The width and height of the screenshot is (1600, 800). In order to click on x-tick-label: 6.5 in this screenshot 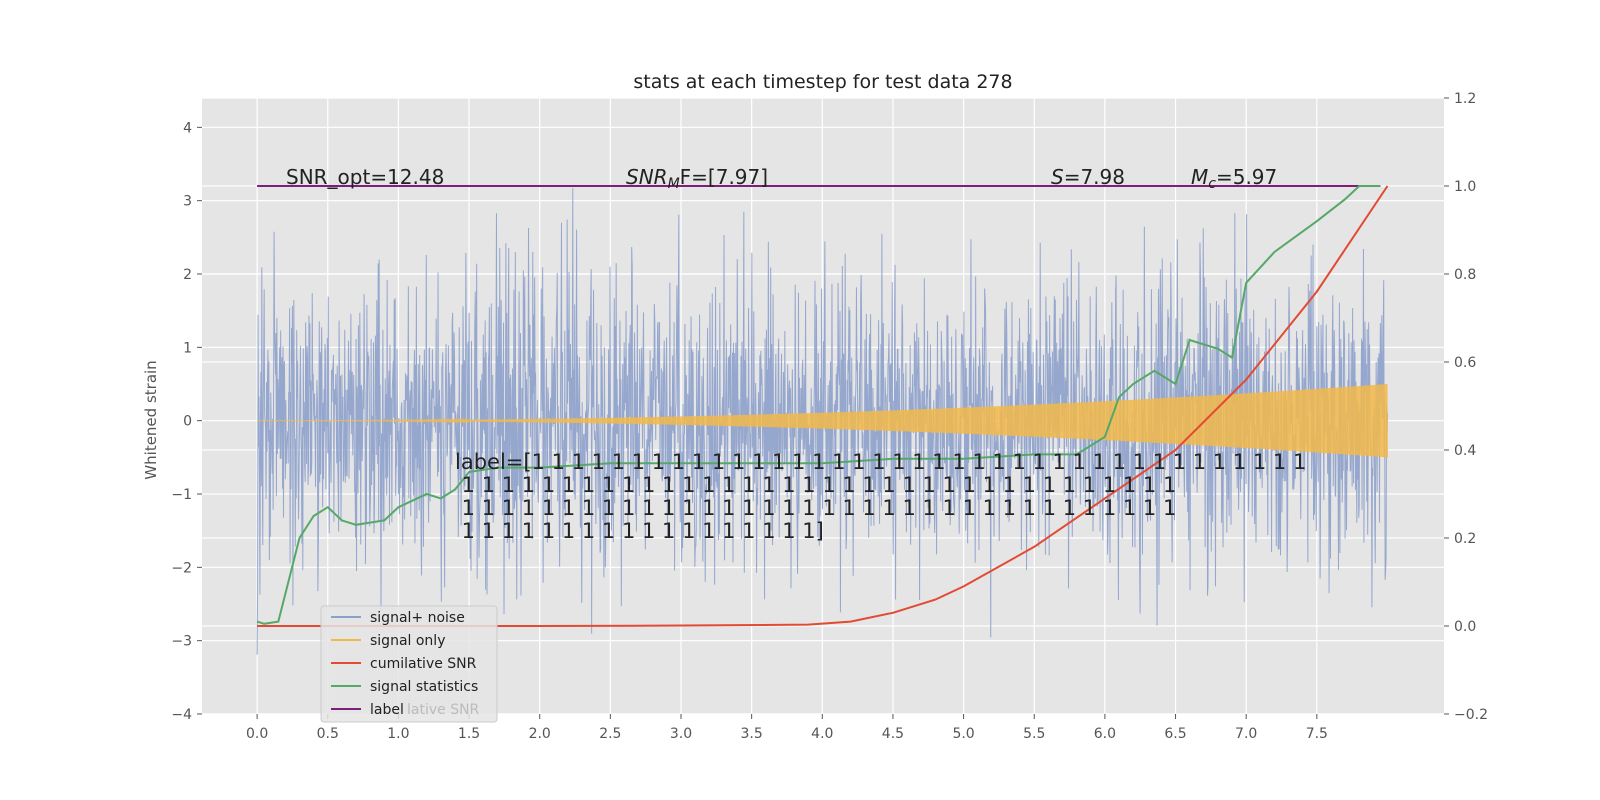, I will do `click(1175, 734)`.